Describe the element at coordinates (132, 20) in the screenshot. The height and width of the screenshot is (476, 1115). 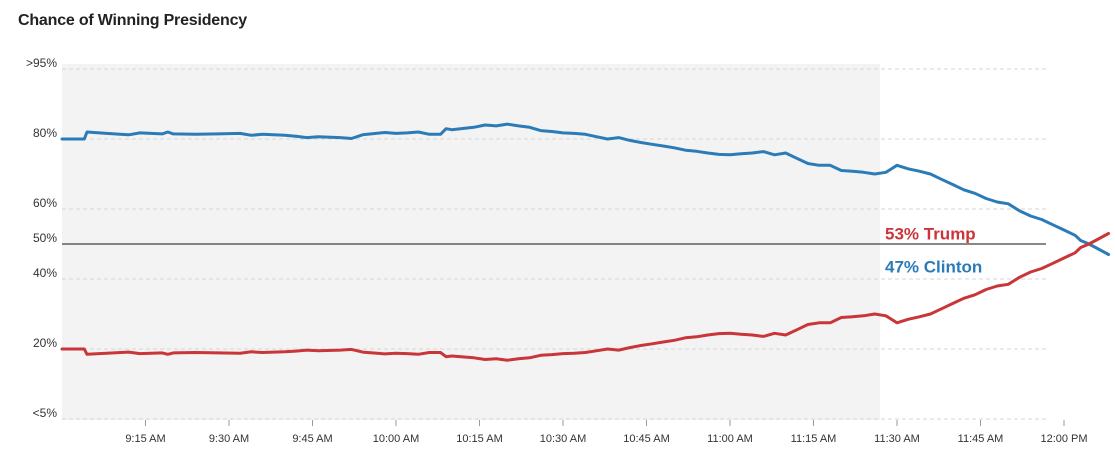
I see `chart-title: Chance of Winning Presidency` at that location.